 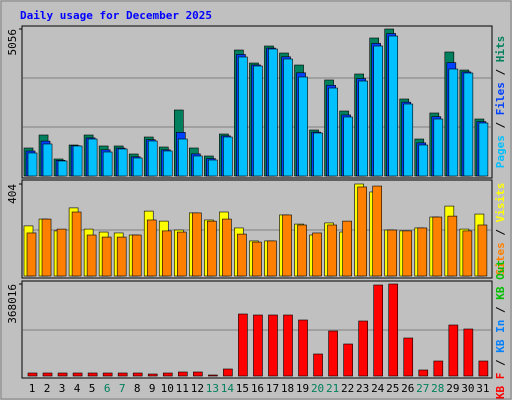 What do you see at coordinates (347, 388) in the screenshot?
I see `x-tick-label: 22` at bounding box center [347, 388].